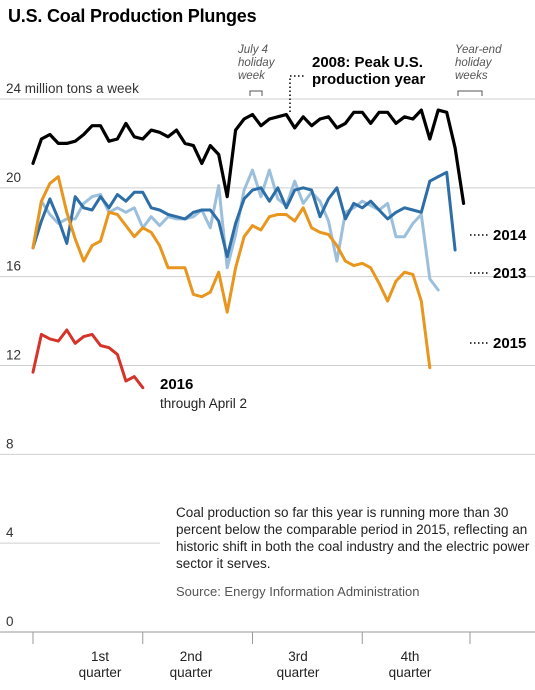 This screenshot has width=535, height=690. What do you see at coordinates (244, 214) in the screenshot?
I see `series-line-2014` at bounding box center [244, 214].